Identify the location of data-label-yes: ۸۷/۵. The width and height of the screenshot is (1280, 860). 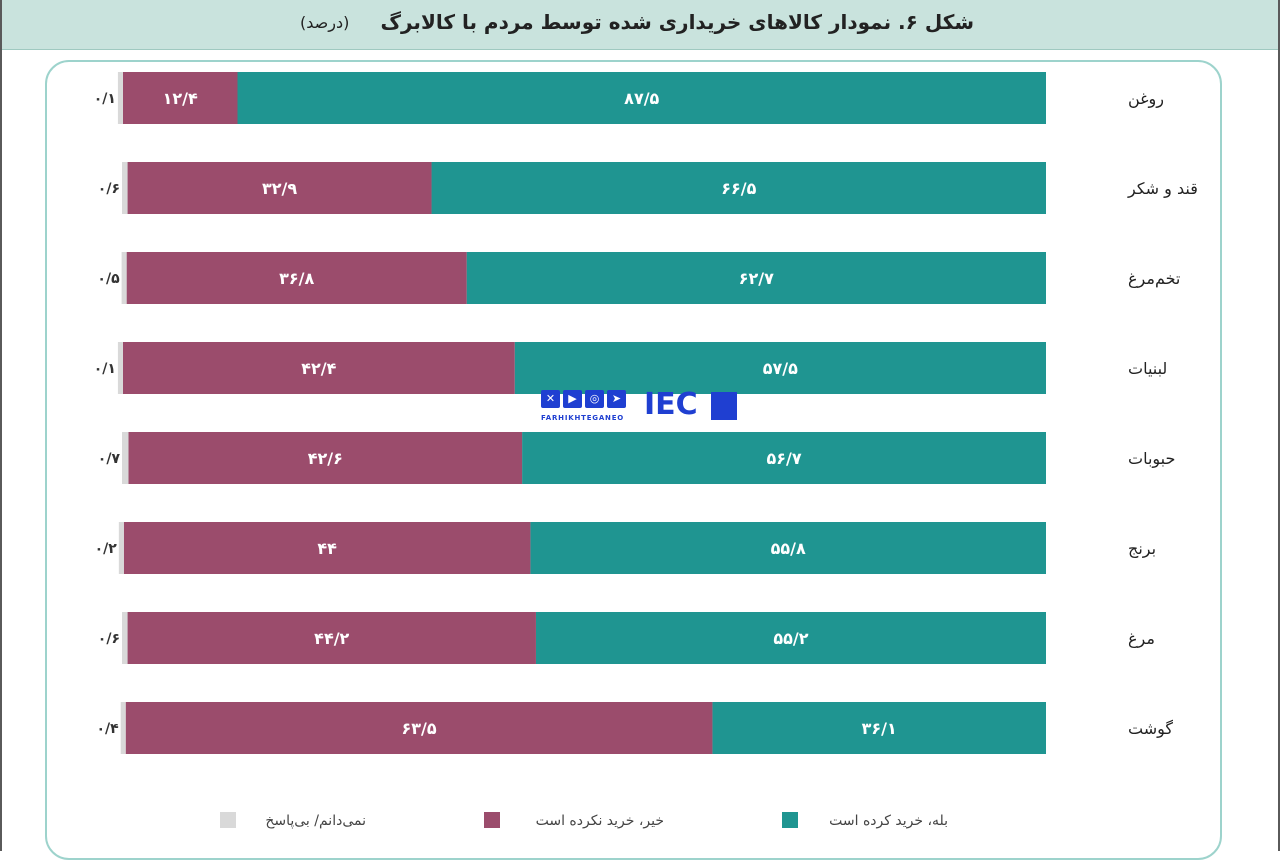
(641, 98).